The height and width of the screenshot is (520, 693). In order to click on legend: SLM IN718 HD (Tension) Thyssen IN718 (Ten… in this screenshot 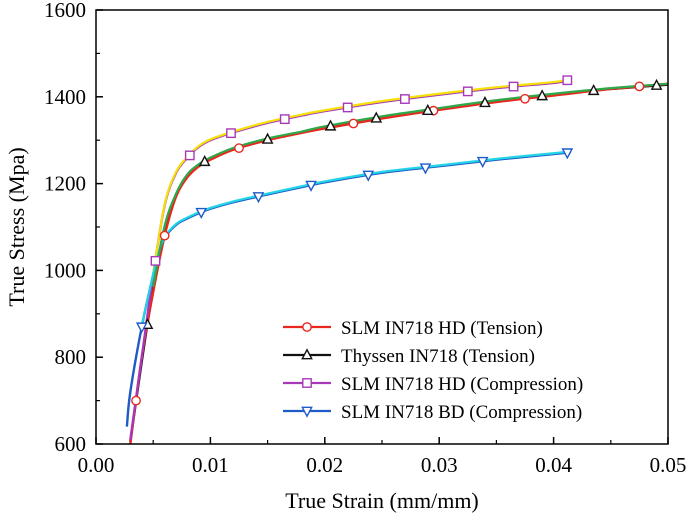, I will do `click(433, 370)`.